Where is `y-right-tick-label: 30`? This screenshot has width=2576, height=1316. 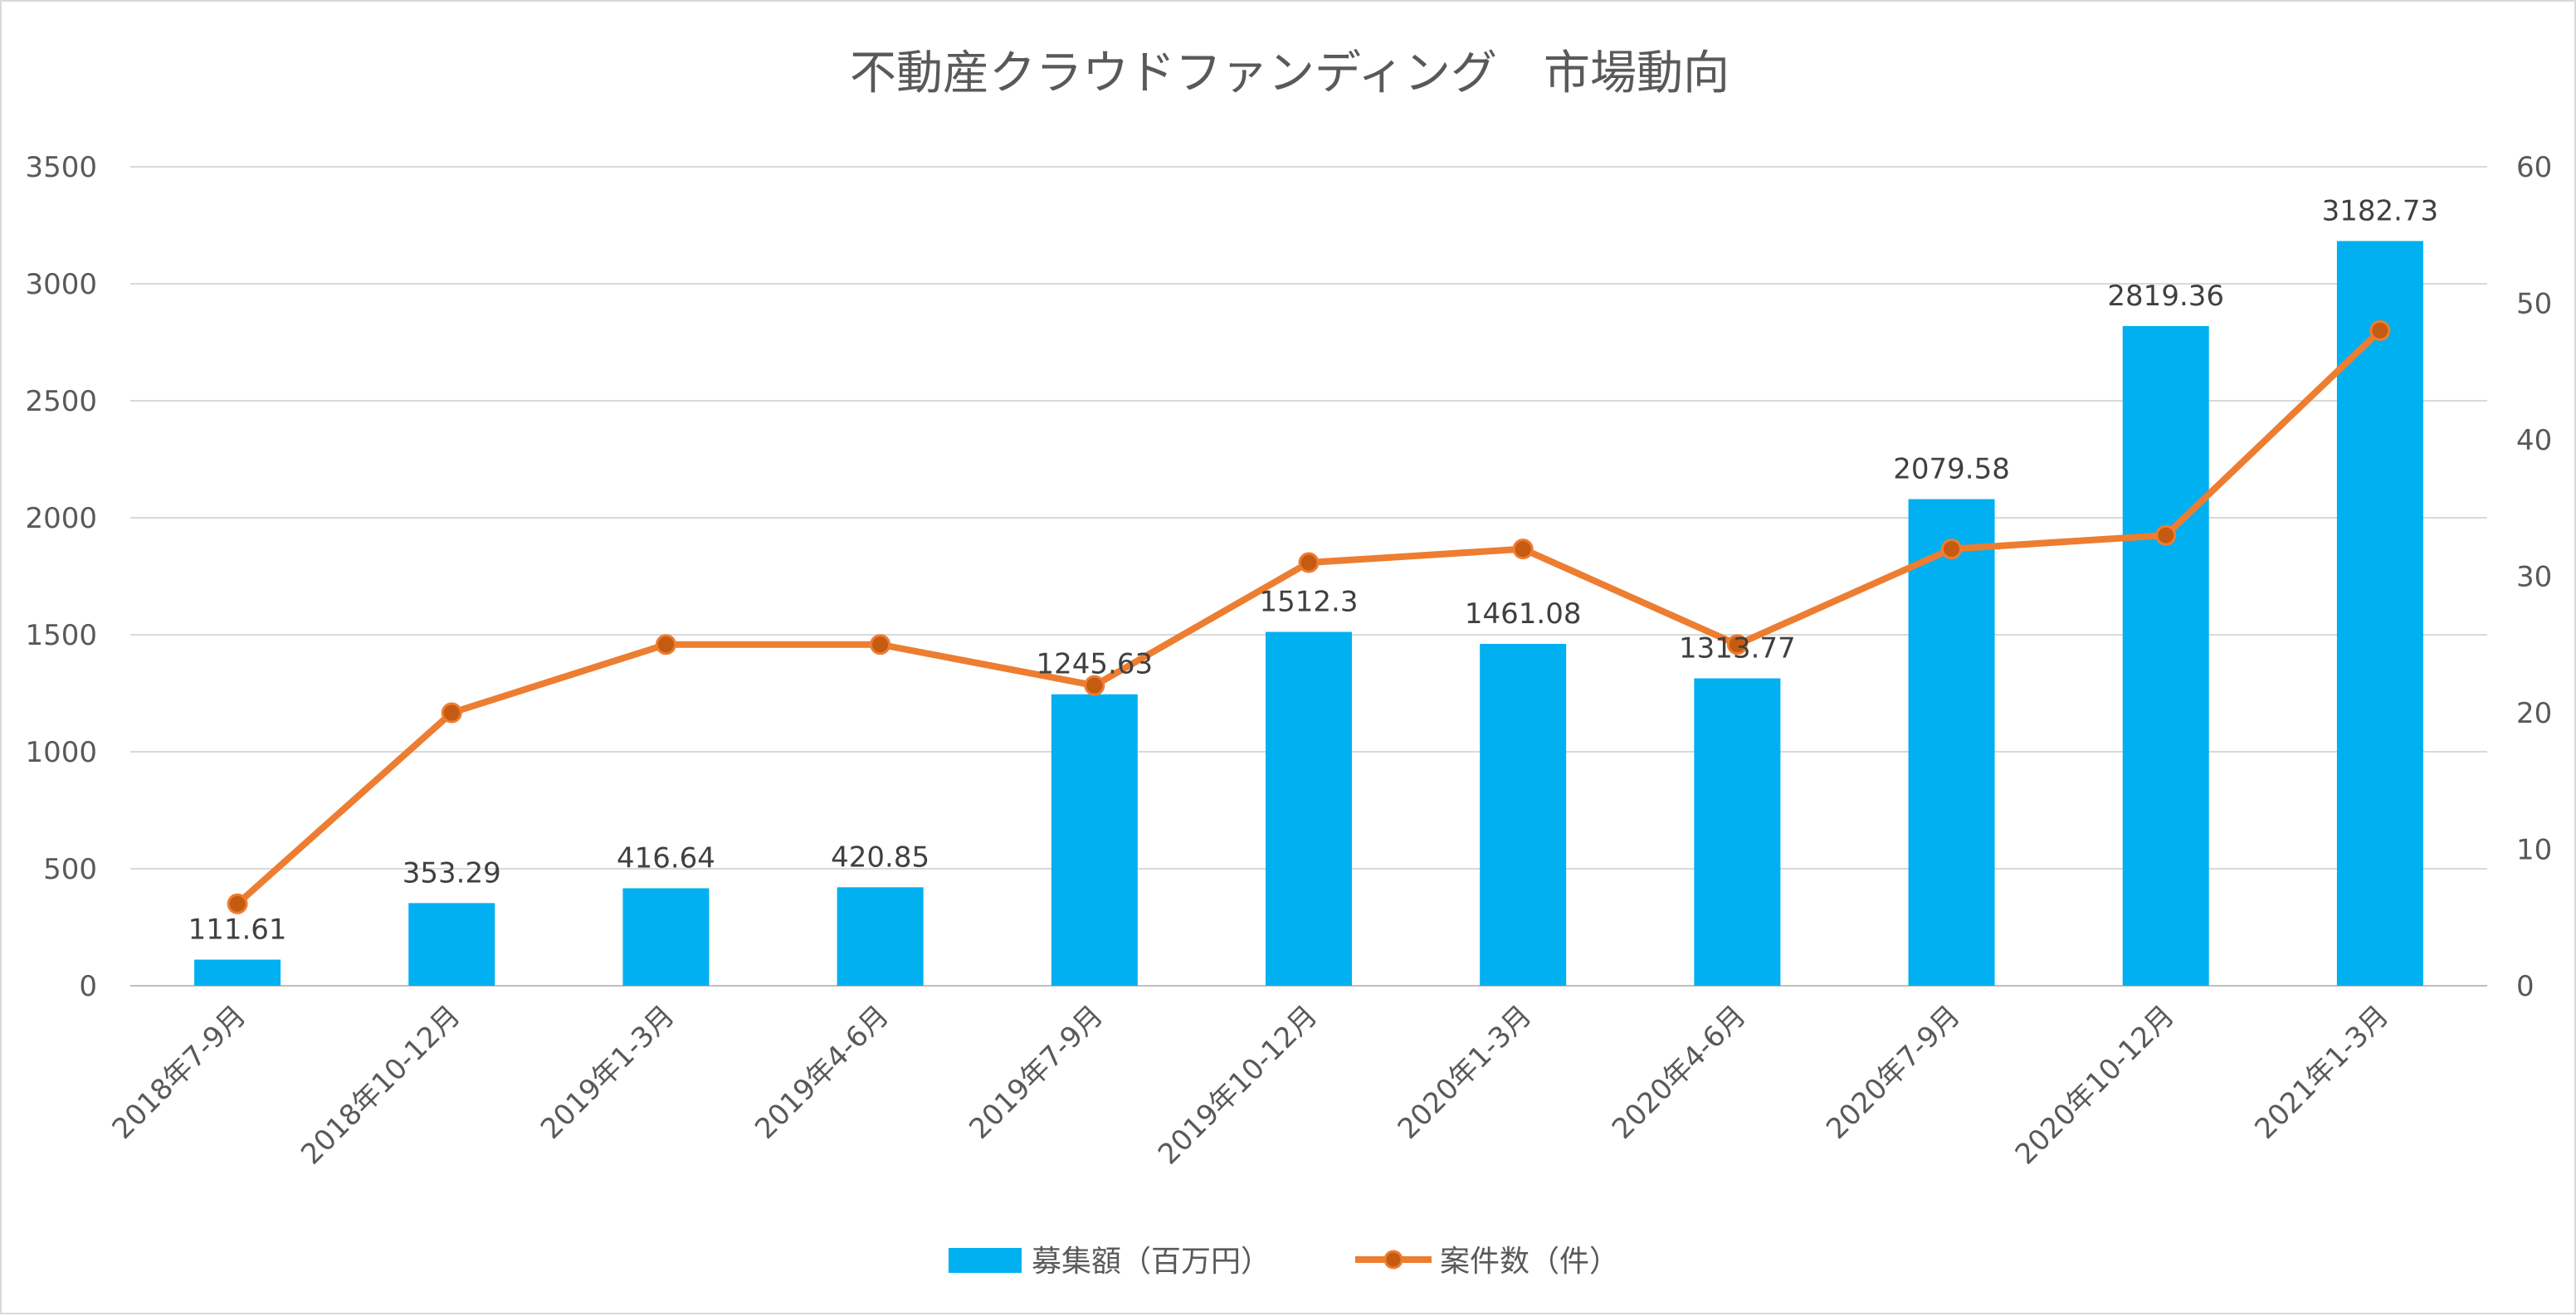 y-right-tick-label: 30 is located at coordinates (2534, 577).